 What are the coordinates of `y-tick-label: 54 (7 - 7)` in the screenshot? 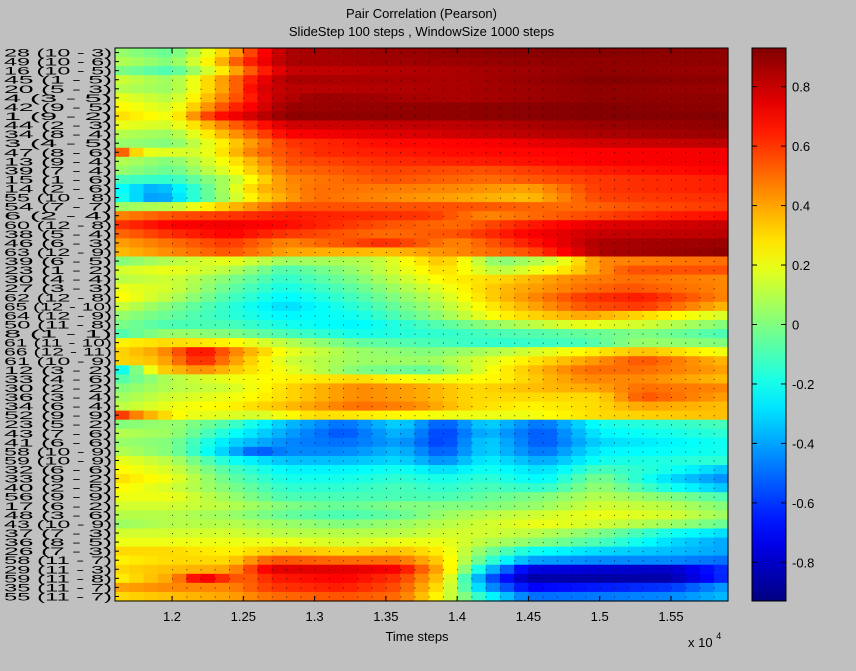 It's located at (58, 208).